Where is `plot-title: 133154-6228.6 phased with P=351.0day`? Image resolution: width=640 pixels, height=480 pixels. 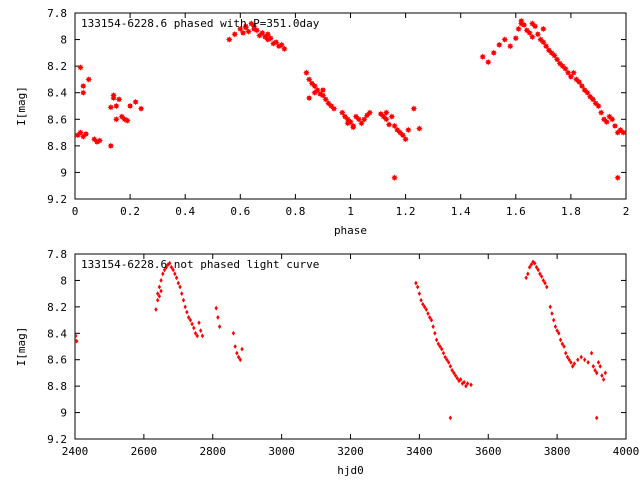 plot-title: 133154-6228.6 phased with P=351.0day is located at coordinates (200, 23).